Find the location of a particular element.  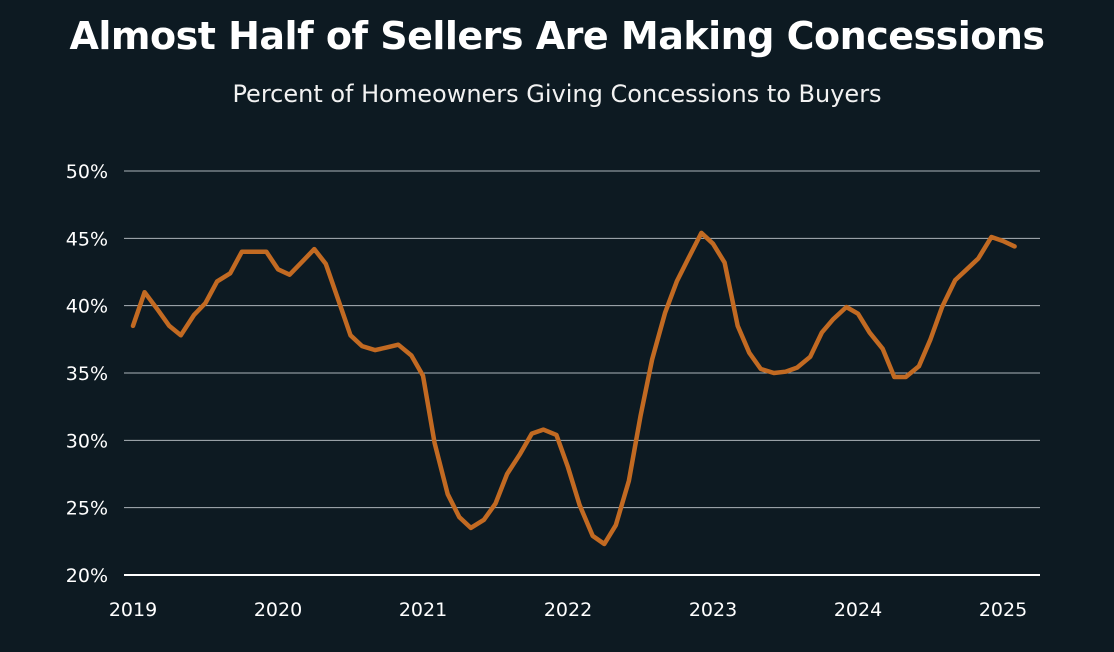

y-tick-label: 35% is located at coordinates (87, 374).